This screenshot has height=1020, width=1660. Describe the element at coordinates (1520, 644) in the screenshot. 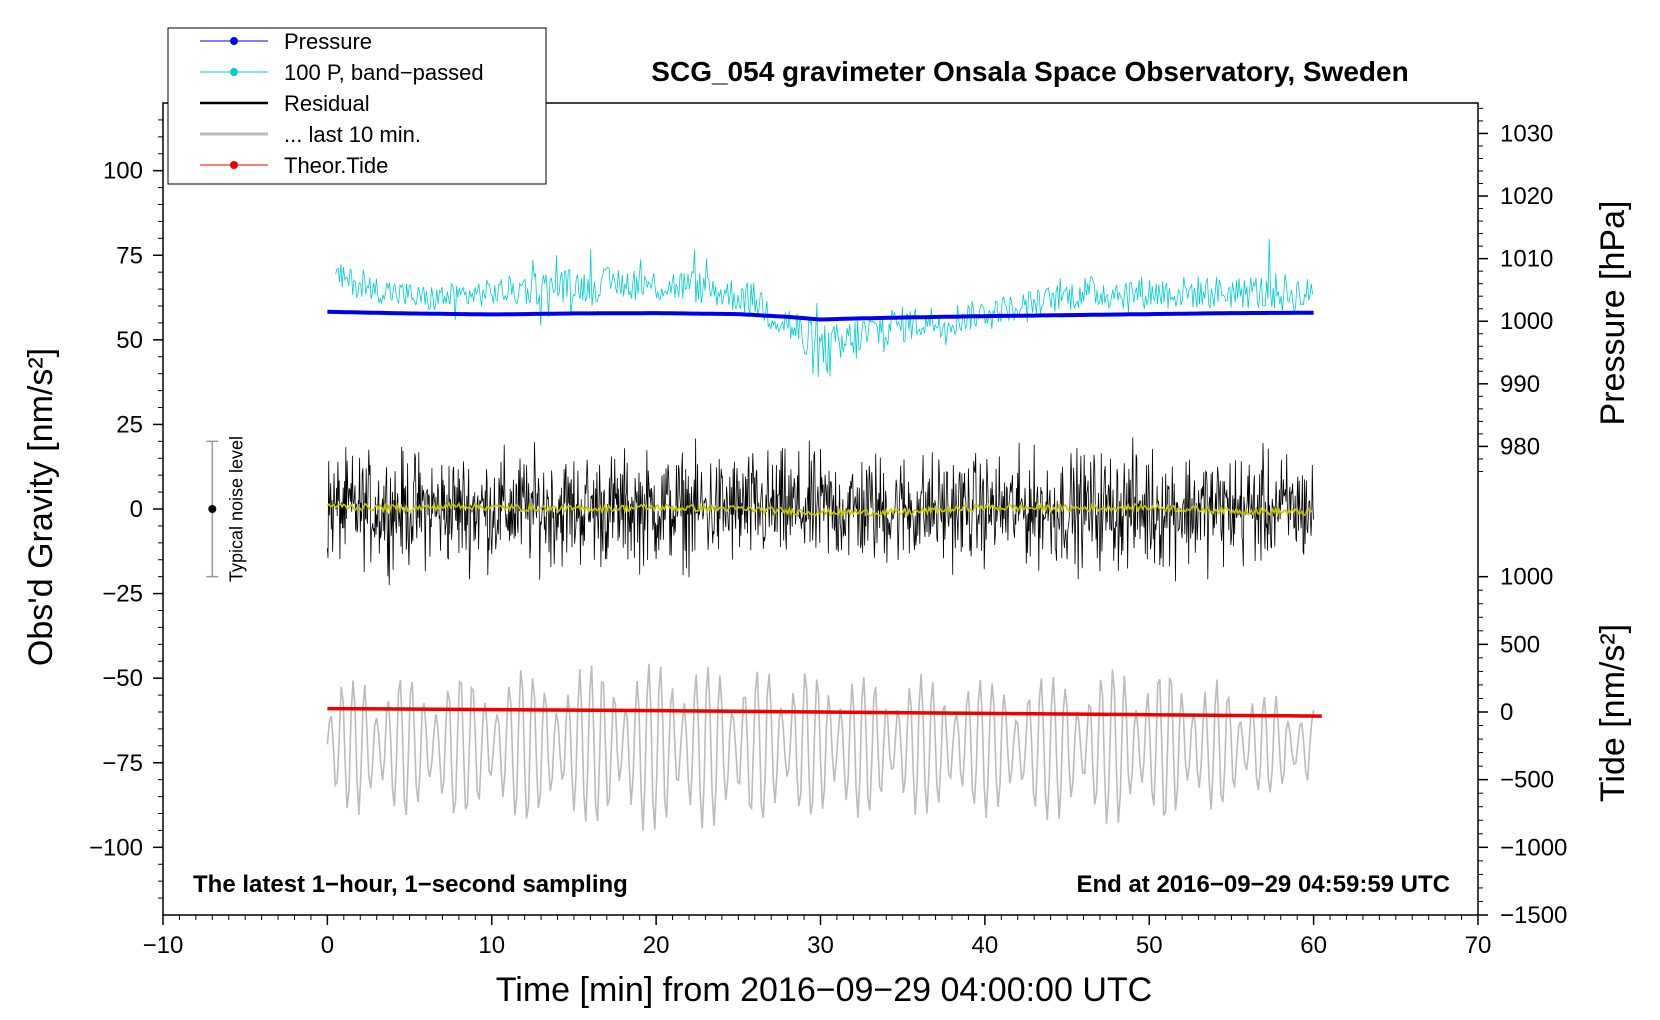

I see `tide-tick-label: 500` at that location.